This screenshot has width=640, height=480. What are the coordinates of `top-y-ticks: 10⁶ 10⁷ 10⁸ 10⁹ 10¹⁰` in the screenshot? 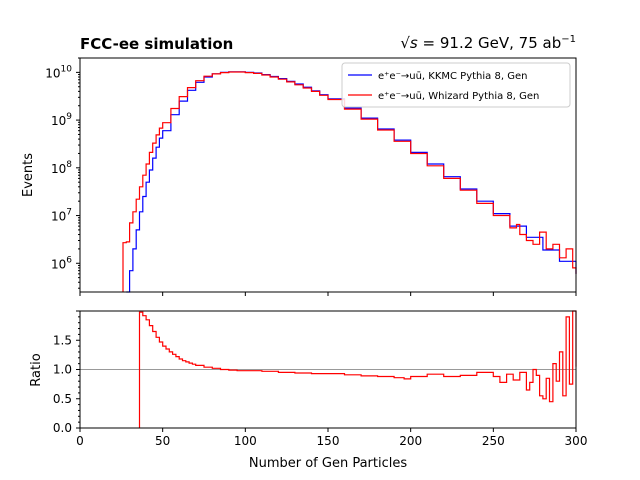 It's located at (62, 173).